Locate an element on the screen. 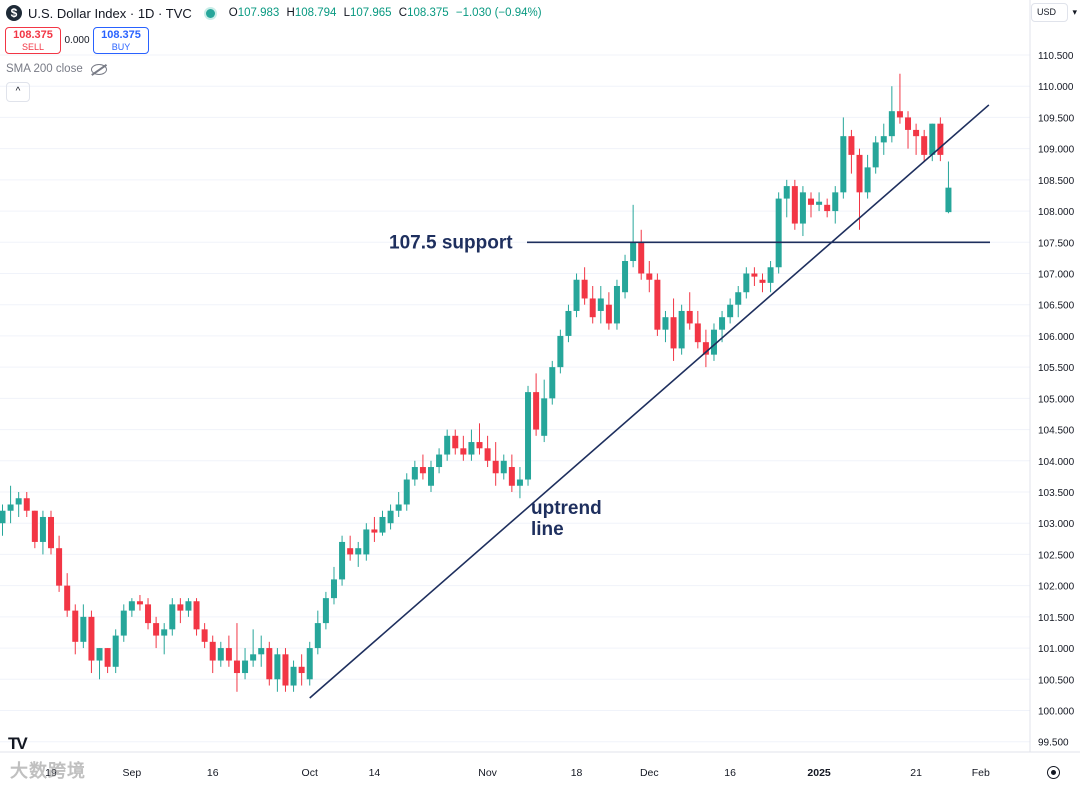  time-tick-label: 19 is located at coordinates (51, 773).